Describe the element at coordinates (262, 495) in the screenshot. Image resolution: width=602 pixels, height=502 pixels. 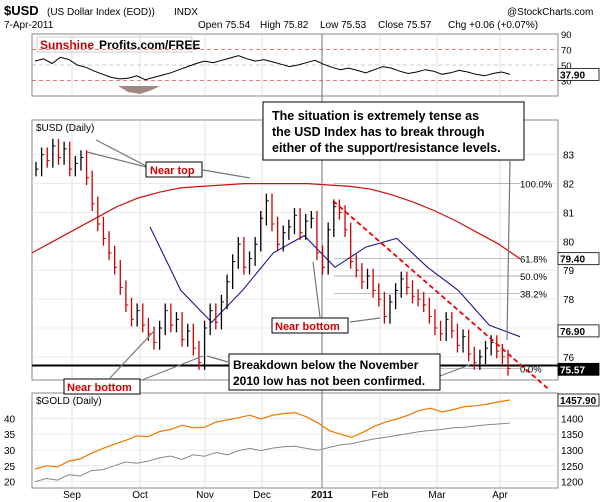
I see `x-axis-label: Dec` at that location.